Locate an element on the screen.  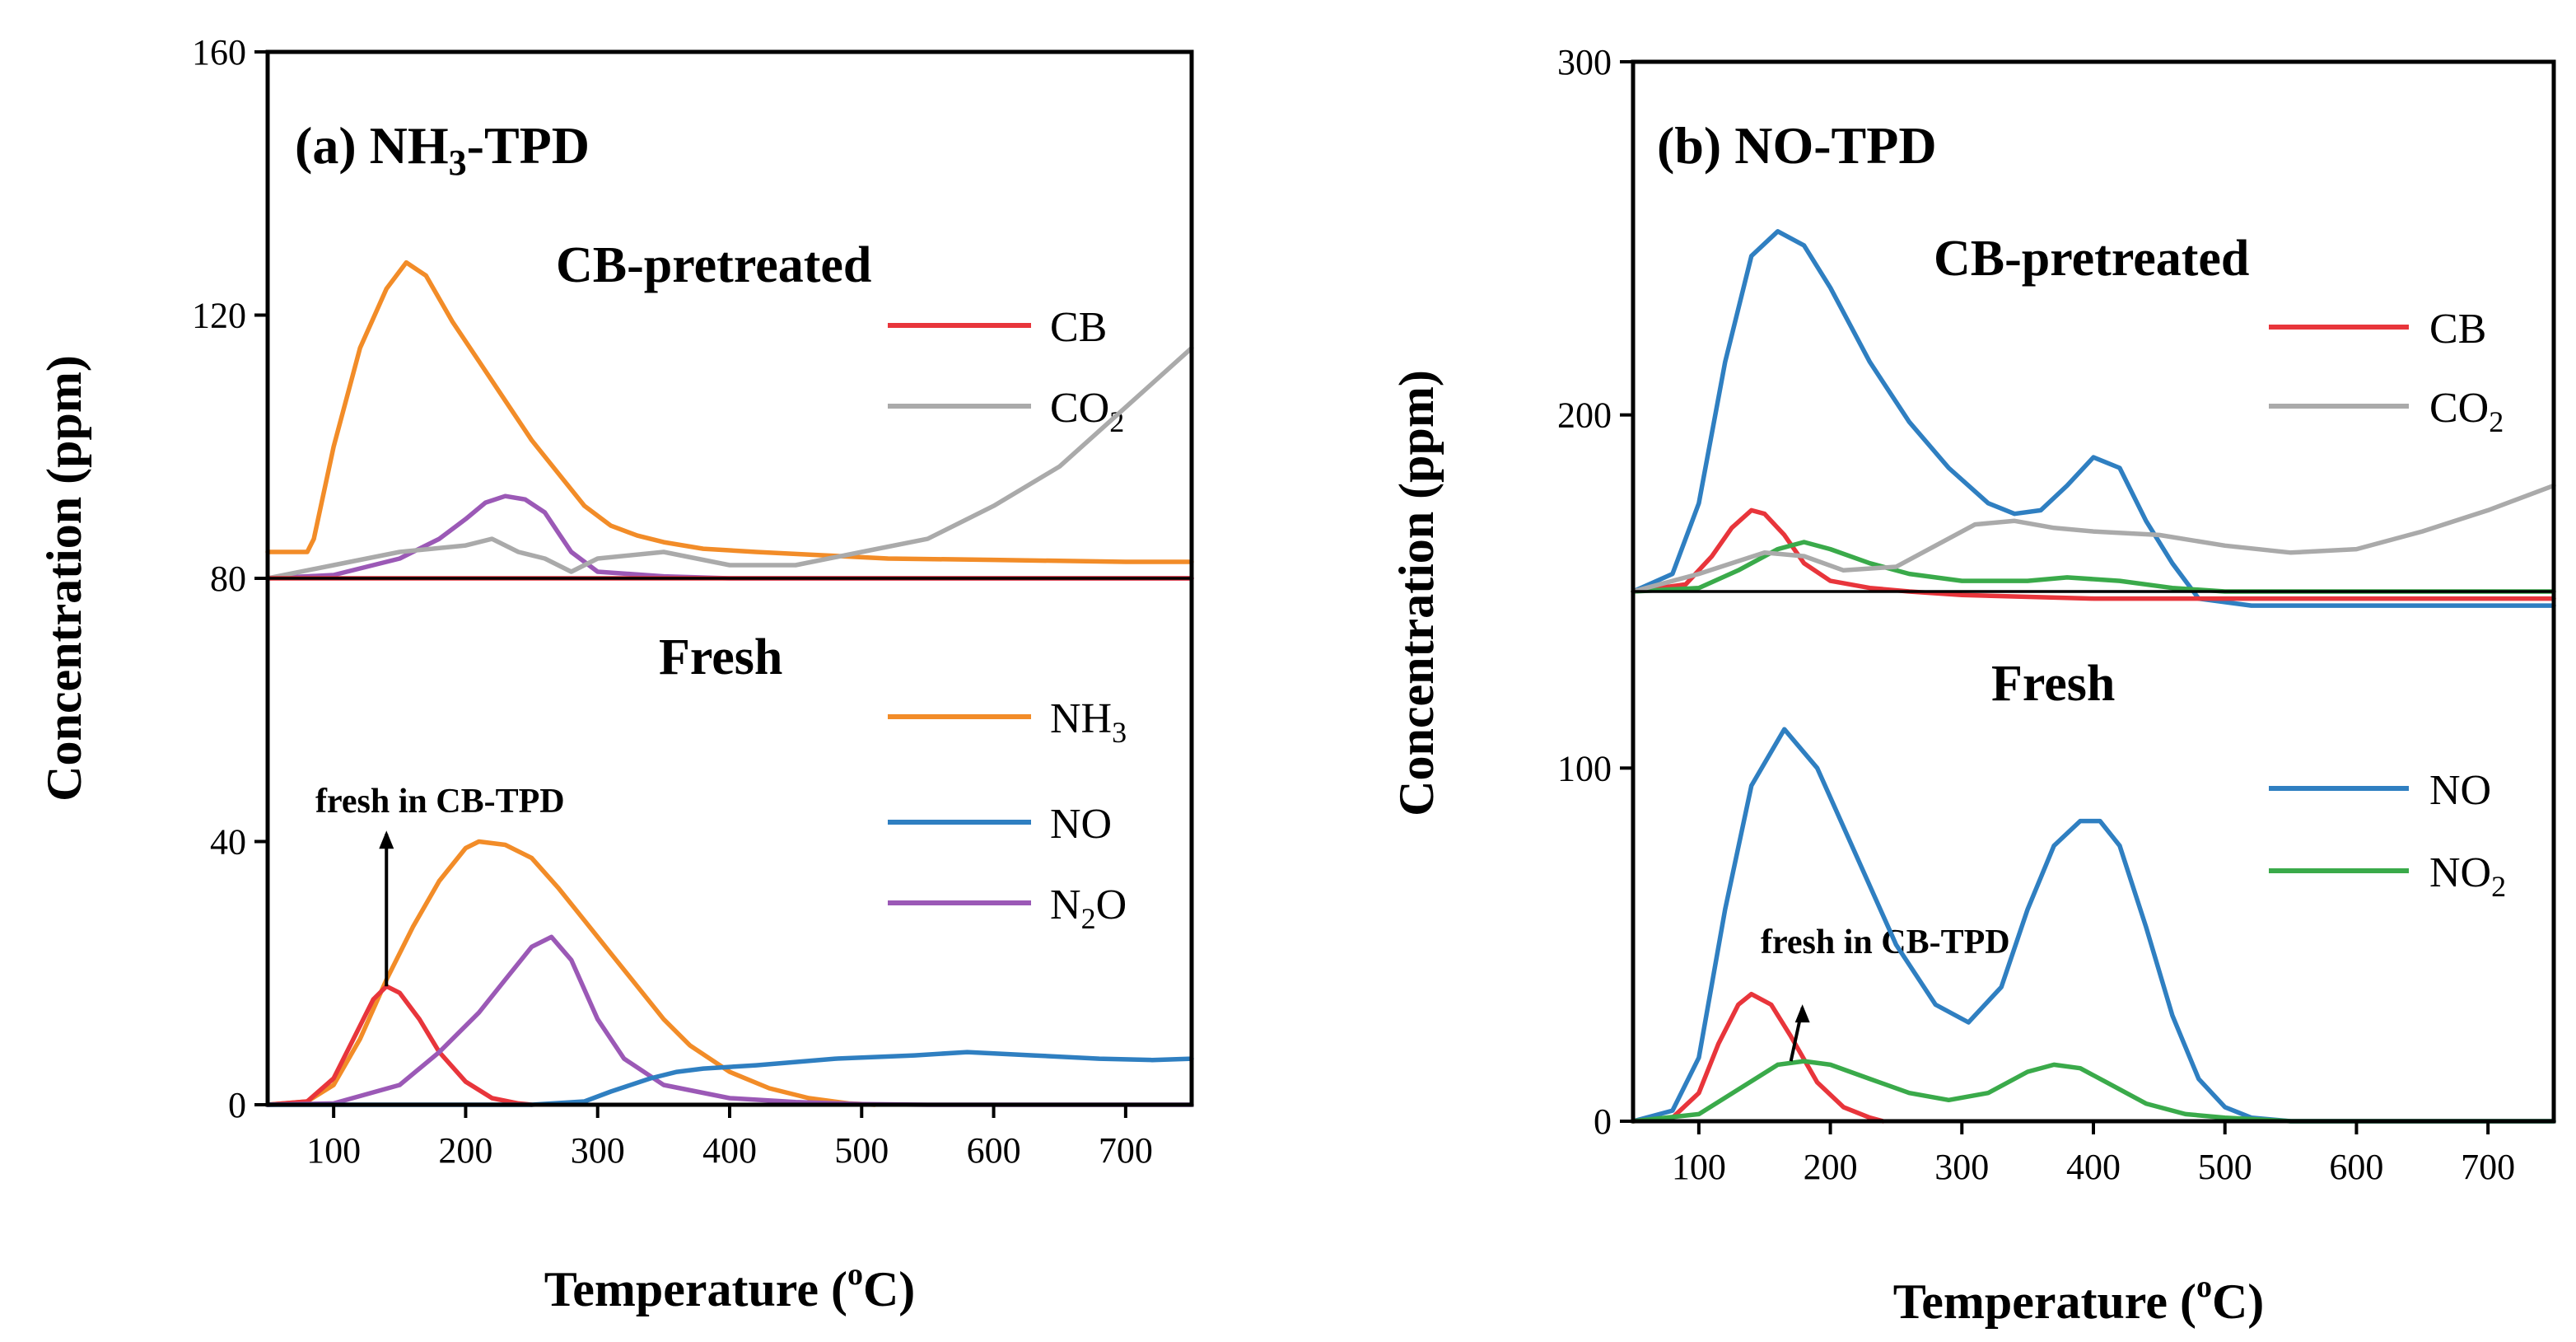
panel-a-title: (a) NH3-TPD is located at coordinates (442, 149).